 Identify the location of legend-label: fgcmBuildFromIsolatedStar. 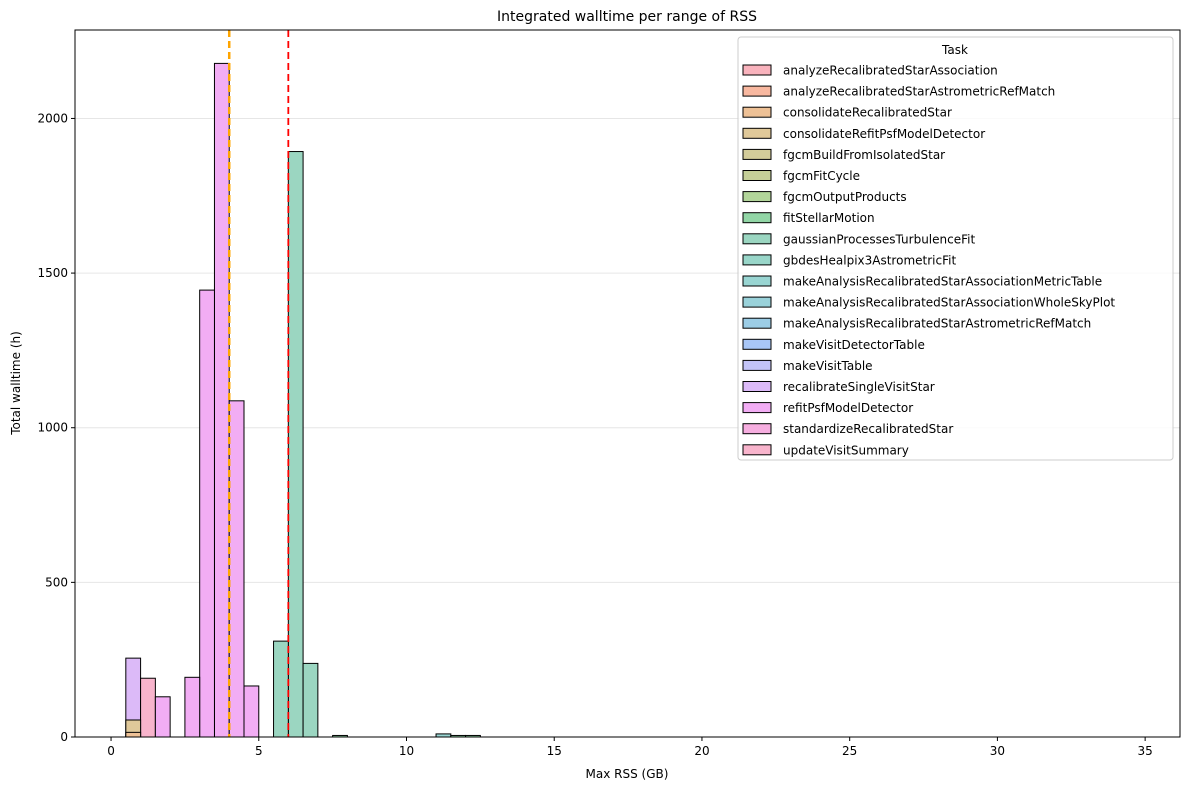
(864, 155).